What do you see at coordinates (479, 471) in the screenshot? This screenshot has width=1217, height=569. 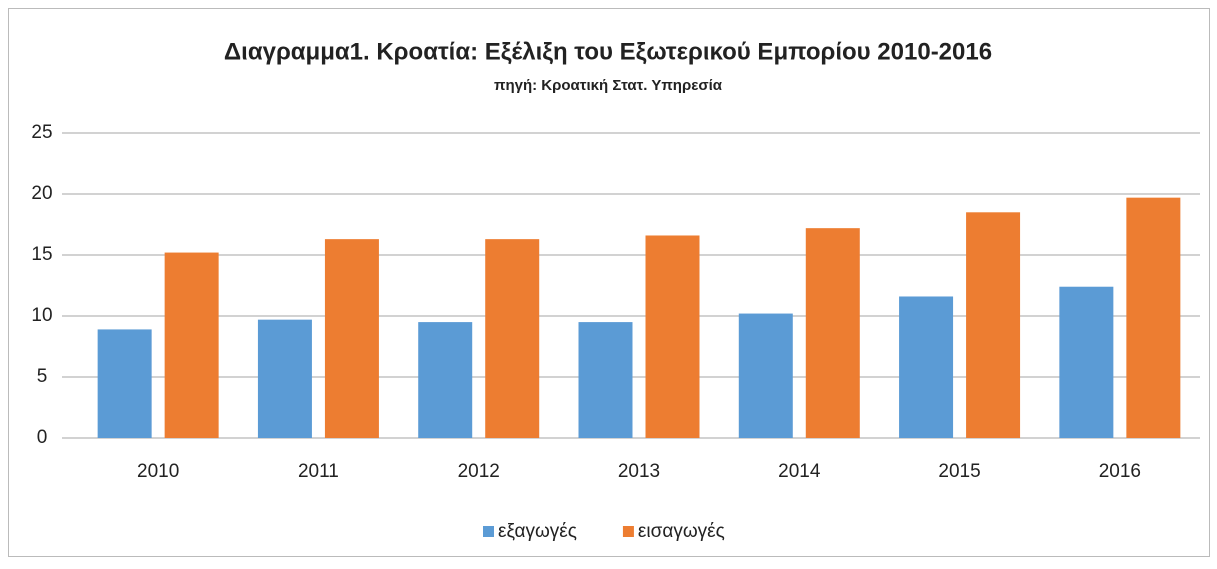 I see `x-tick-label: 2012` at bounding box center [479, 471].